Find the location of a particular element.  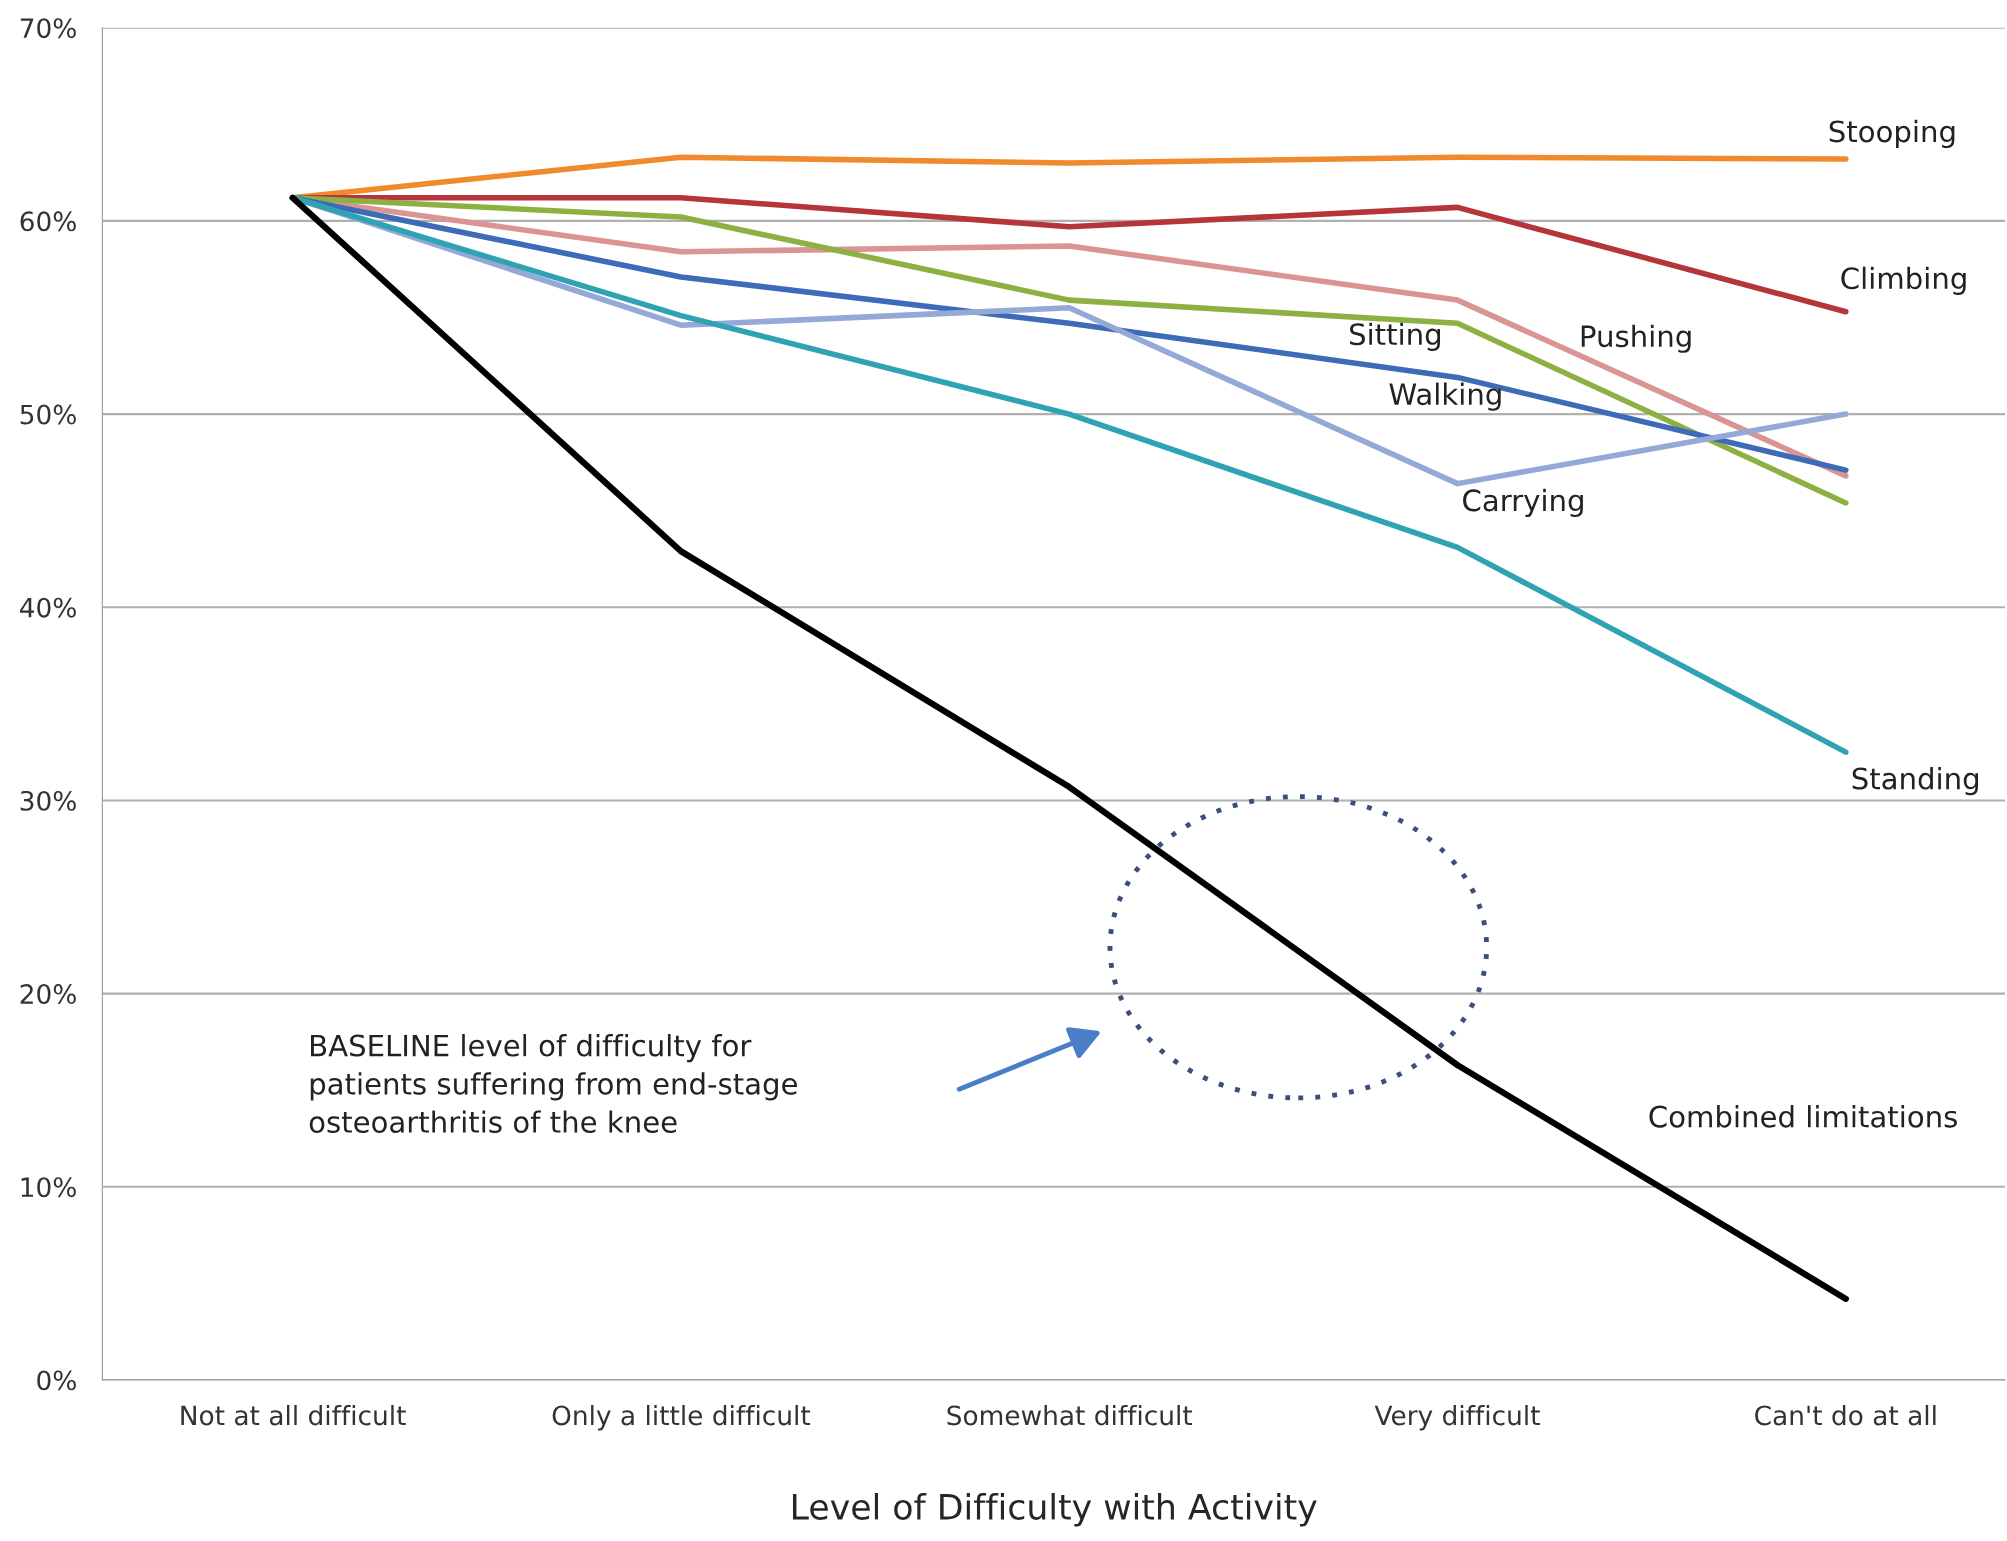

y-tick-label: 20% is located at coordinates (48, 994).